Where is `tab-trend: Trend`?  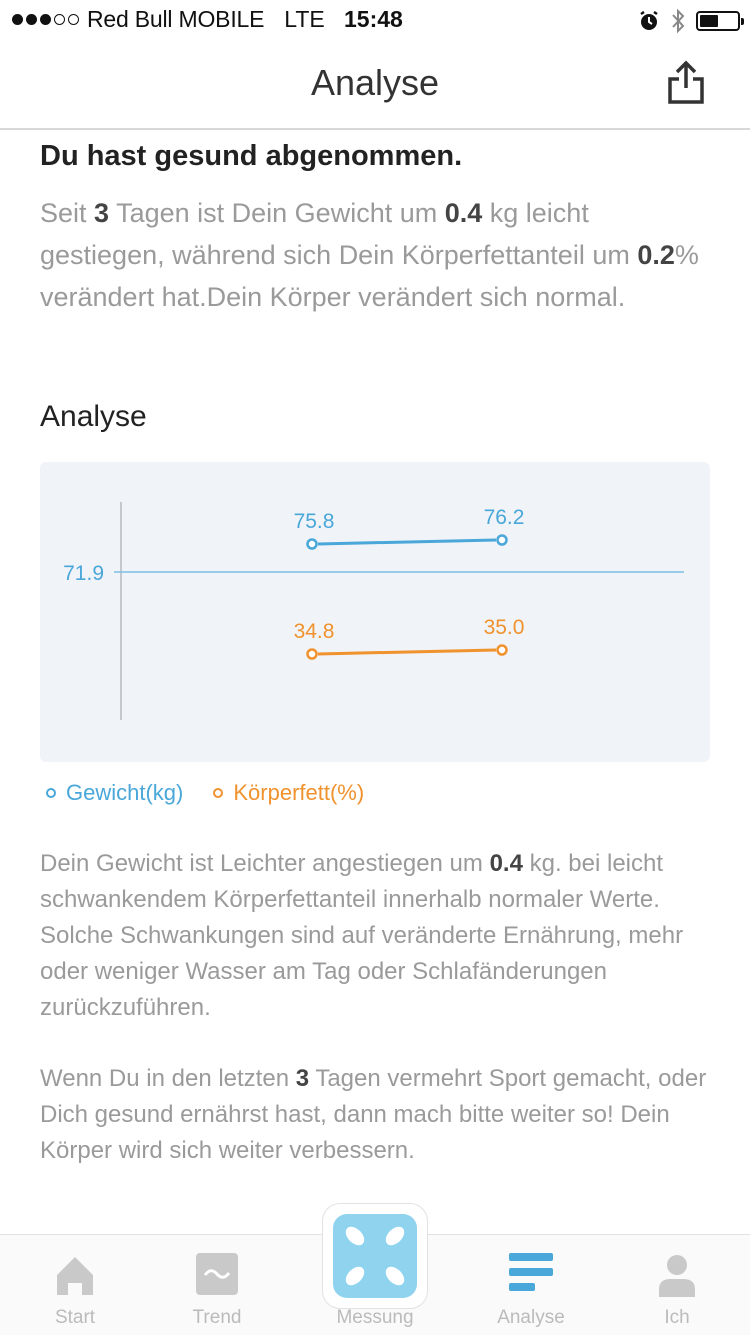
tab-trend: Trend is located at coordinates (217, 1285).